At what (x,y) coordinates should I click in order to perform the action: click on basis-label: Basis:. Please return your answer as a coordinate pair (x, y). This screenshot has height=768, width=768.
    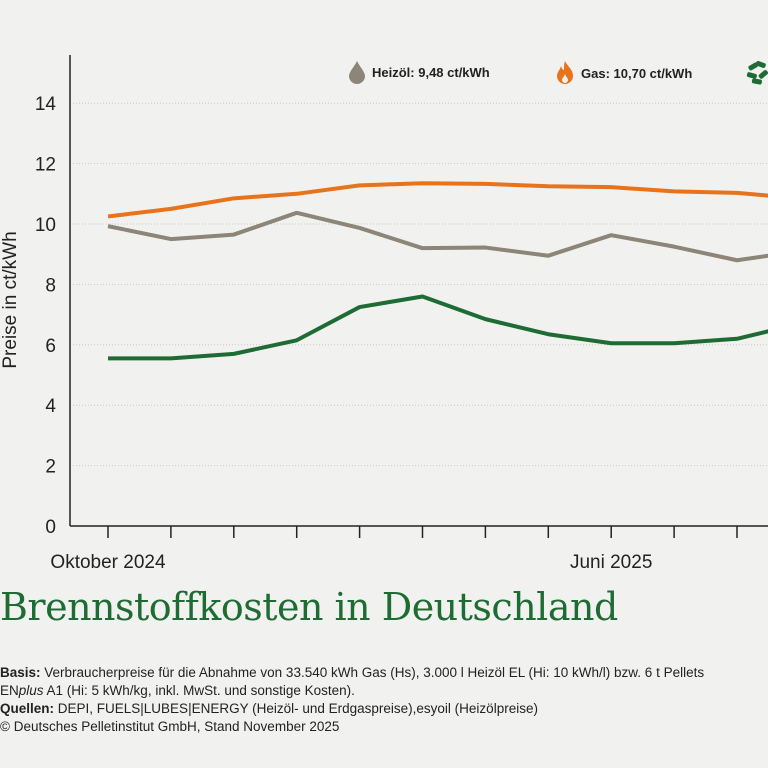
    Looking at the image, I should click on (20, 672).